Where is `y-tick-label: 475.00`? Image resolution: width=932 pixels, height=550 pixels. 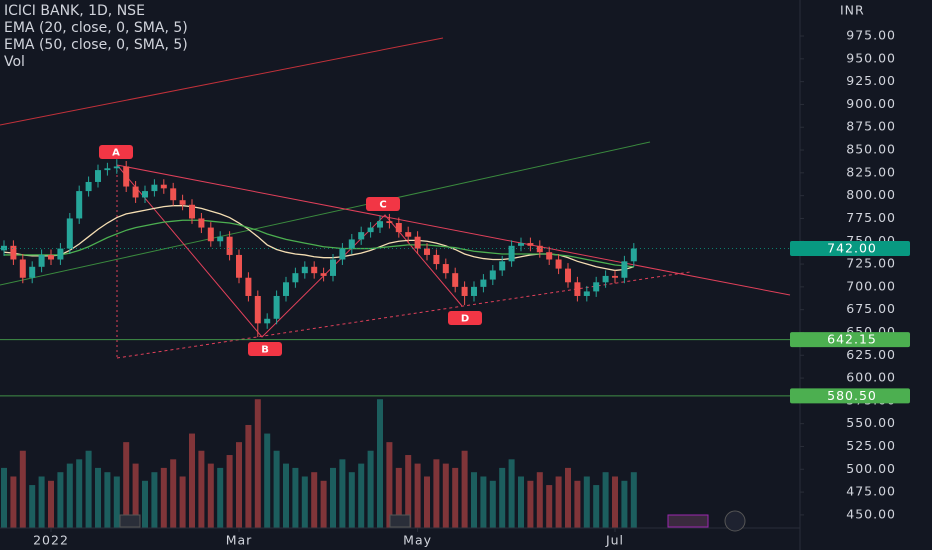 y-tick-label: 475.00 is located at coordinates (871, 491).